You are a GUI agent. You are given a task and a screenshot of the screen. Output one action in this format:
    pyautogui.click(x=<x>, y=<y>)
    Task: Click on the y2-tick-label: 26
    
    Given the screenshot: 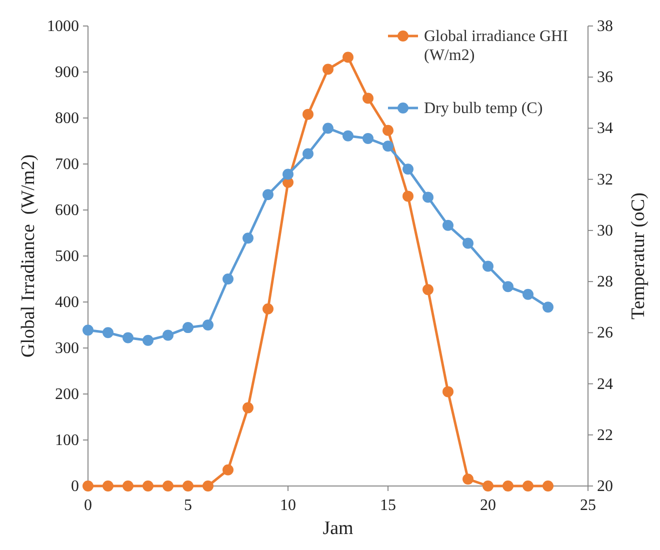 What is the action you would take?
    pyautogui.click(x=605, y=333)
    